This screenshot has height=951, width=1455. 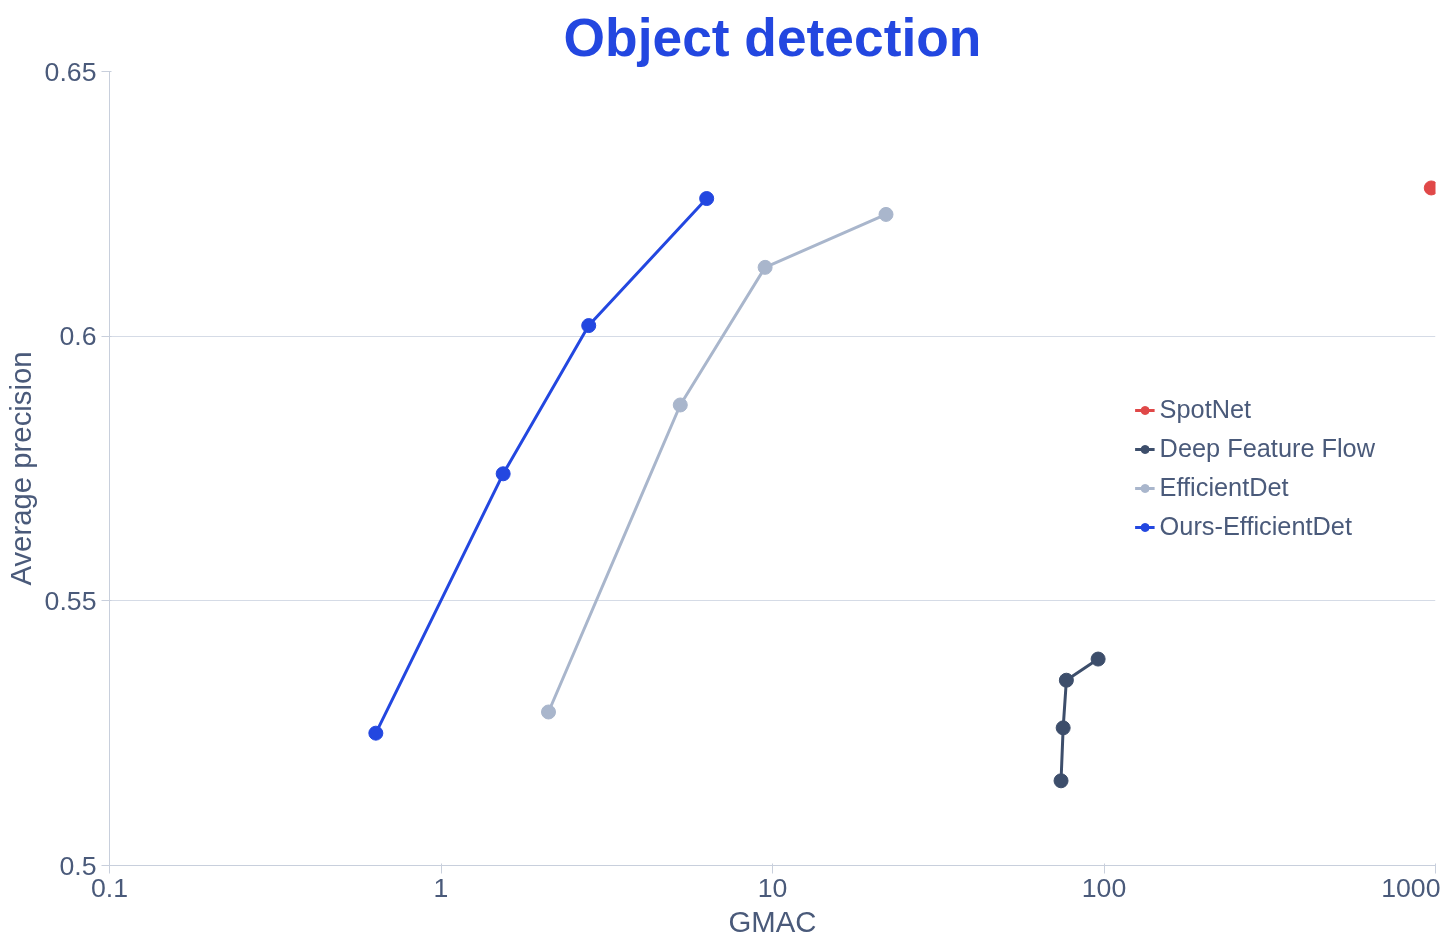 What do you see at coordinates (70, 600) in the screenshot?
I see `y-tick-label: 0.55` at bounding box center [70, 600].